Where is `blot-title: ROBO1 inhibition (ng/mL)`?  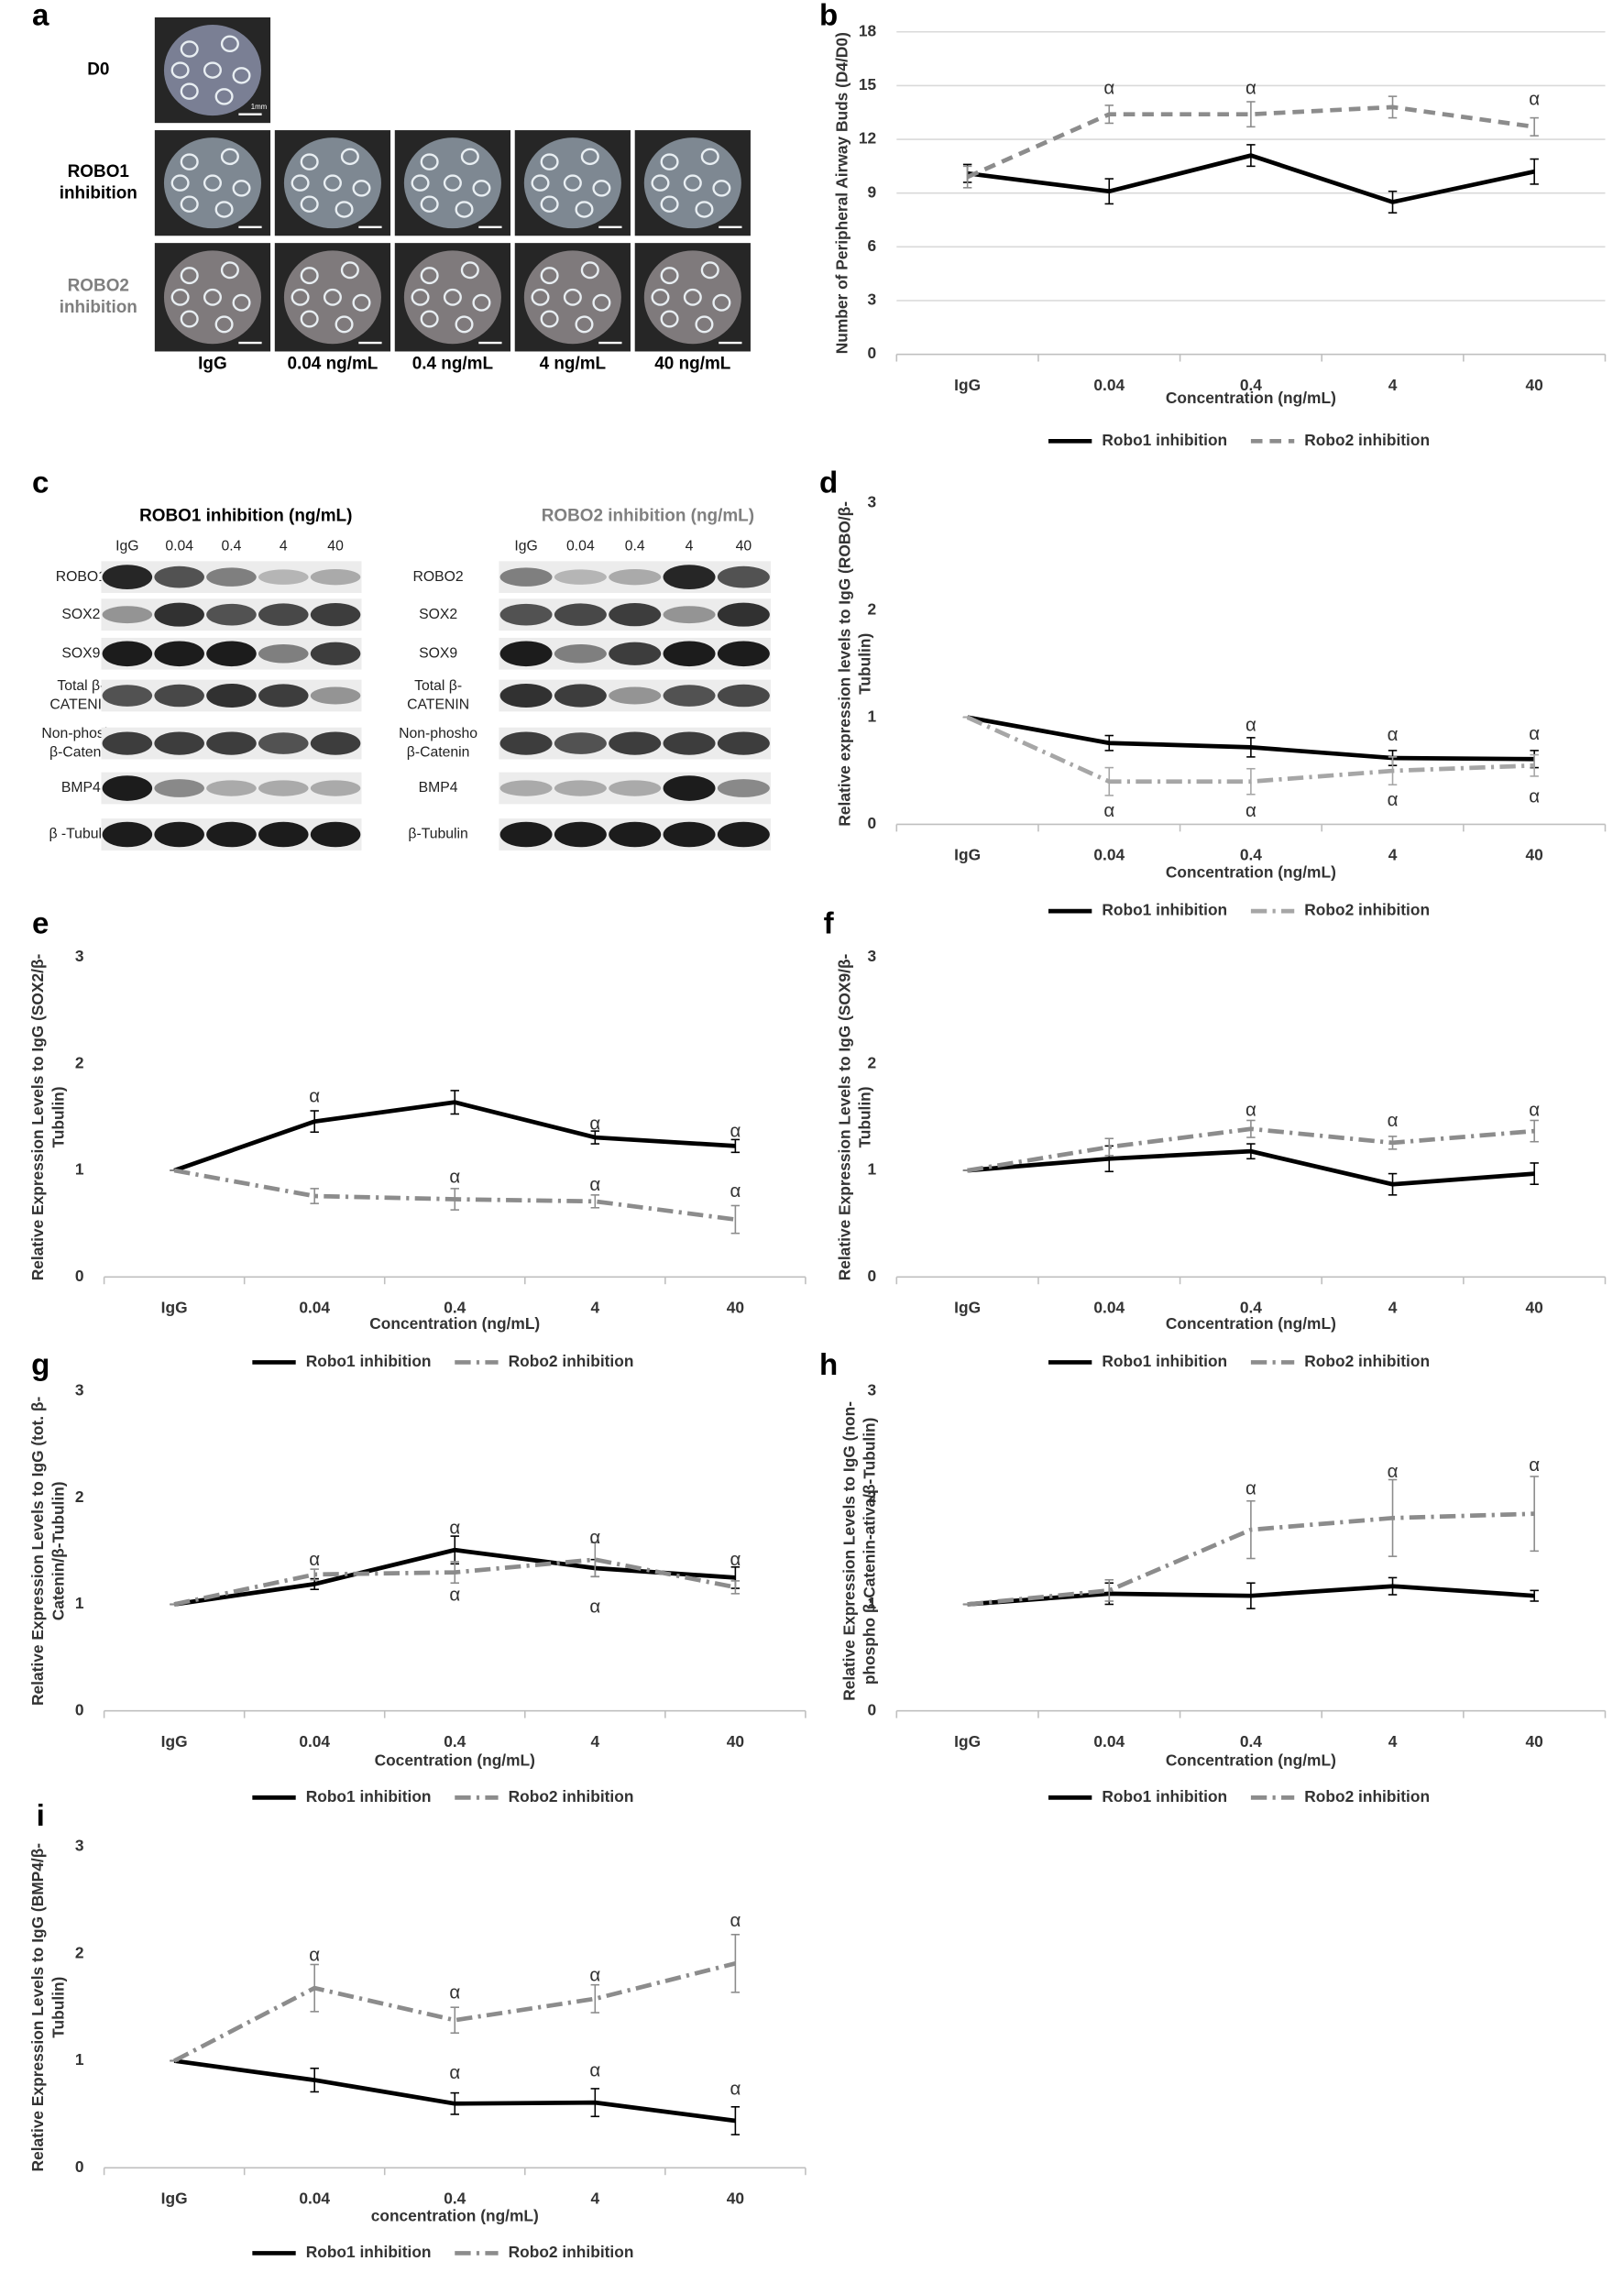 blot-title: ROBO1 inhibition (ng/mL) is located at coordinates (245, 516).